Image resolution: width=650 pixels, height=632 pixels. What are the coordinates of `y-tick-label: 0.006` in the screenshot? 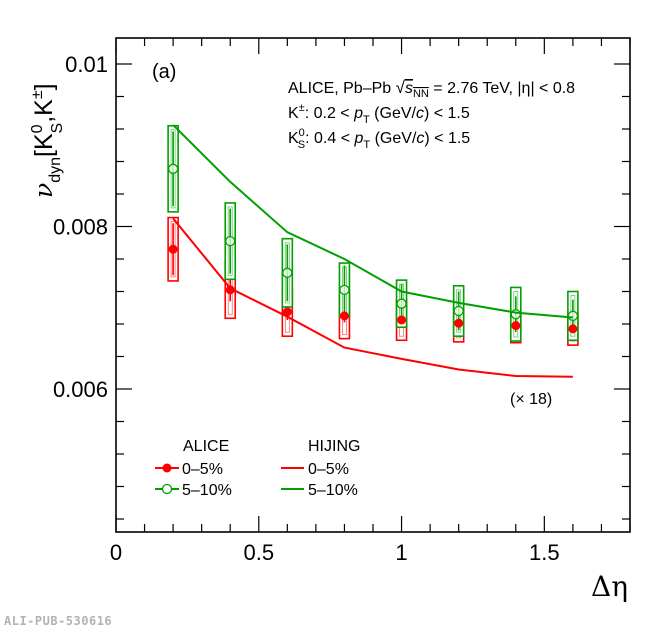 It's located at (80, 389).